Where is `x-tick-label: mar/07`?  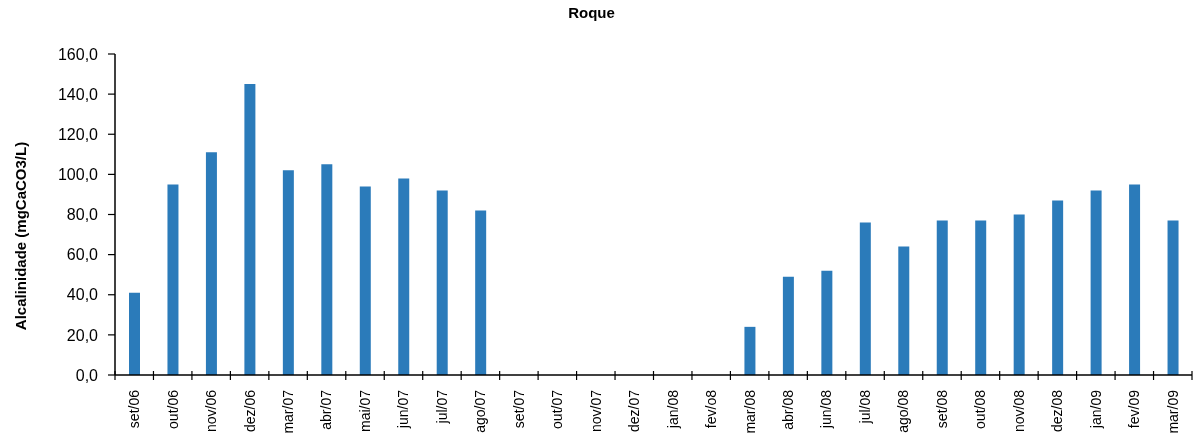 x-tick-label: mar/07 is located at coordinates (287, 411).